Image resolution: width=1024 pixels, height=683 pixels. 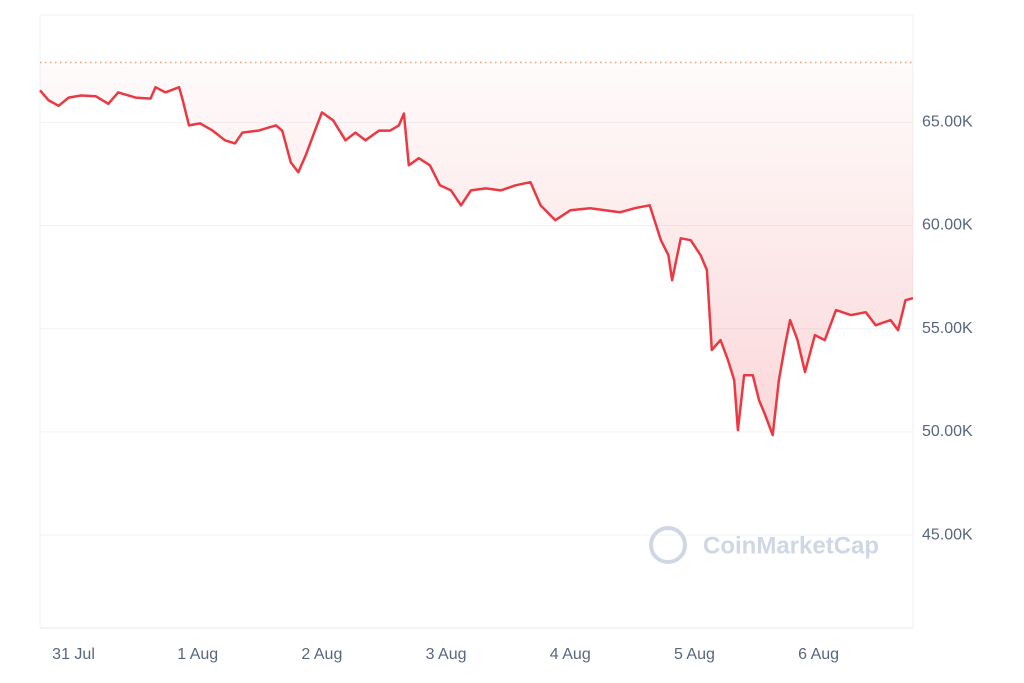 What do you see at coordinates (197, 654) in the screenshot?
I see `x-tick-label: 1 Aug` at bounding box center [197, 654].